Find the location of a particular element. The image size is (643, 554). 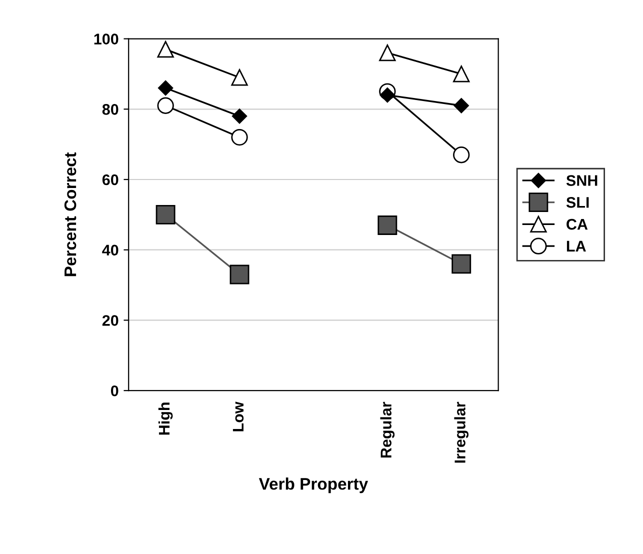

x-tick-label: Regular is located at coordinates (387, 430).